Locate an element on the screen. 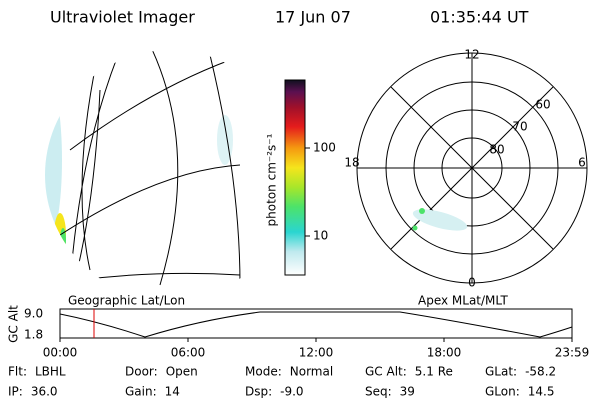 This screenshot has width=600, height=400. altitude-xtick-label: 23:59 is located at coordinates (572, 353).